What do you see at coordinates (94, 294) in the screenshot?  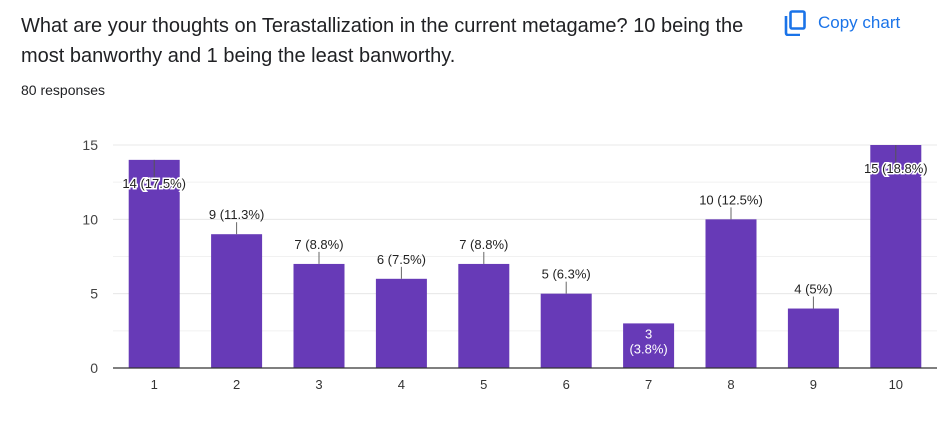 I see `y-tick-label: 5` at bounding box center [94, 294].